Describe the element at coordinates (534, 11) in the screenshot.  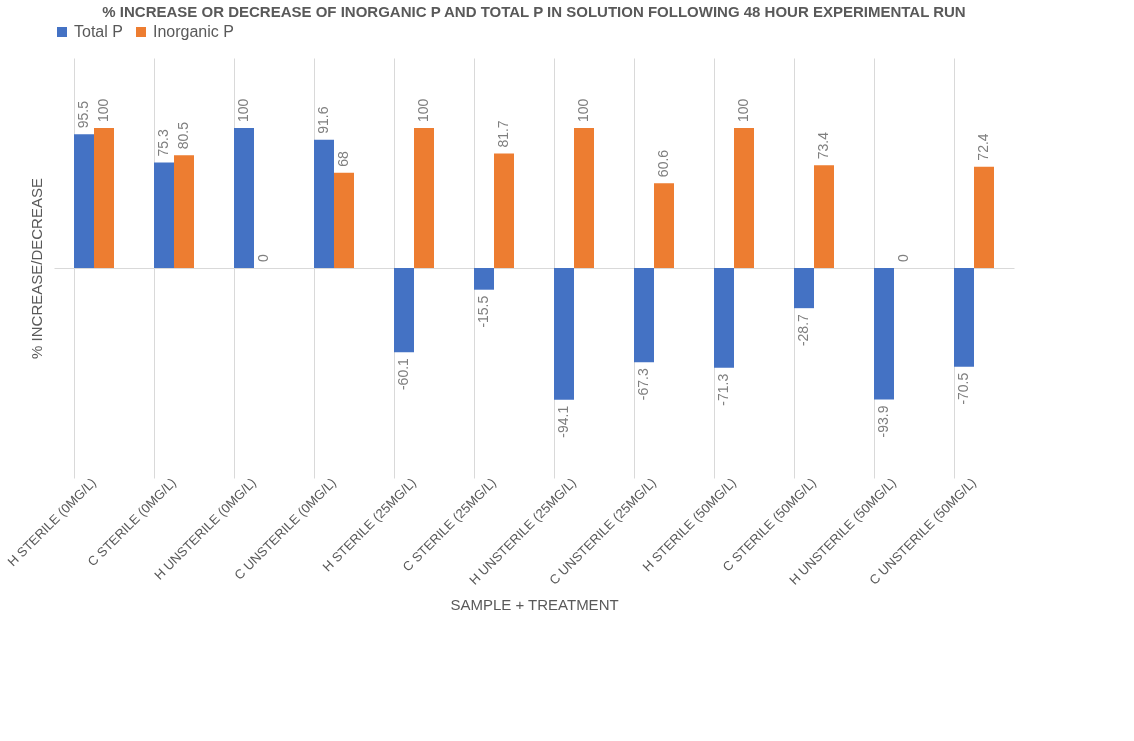
I see `chart-title: % INCREASE OR DECREASE OF INORGANIC P AND TOTAL P IN SOLUTION FOLLOWING 48 HOUR EXPERIMENTAL RUN` at that location.